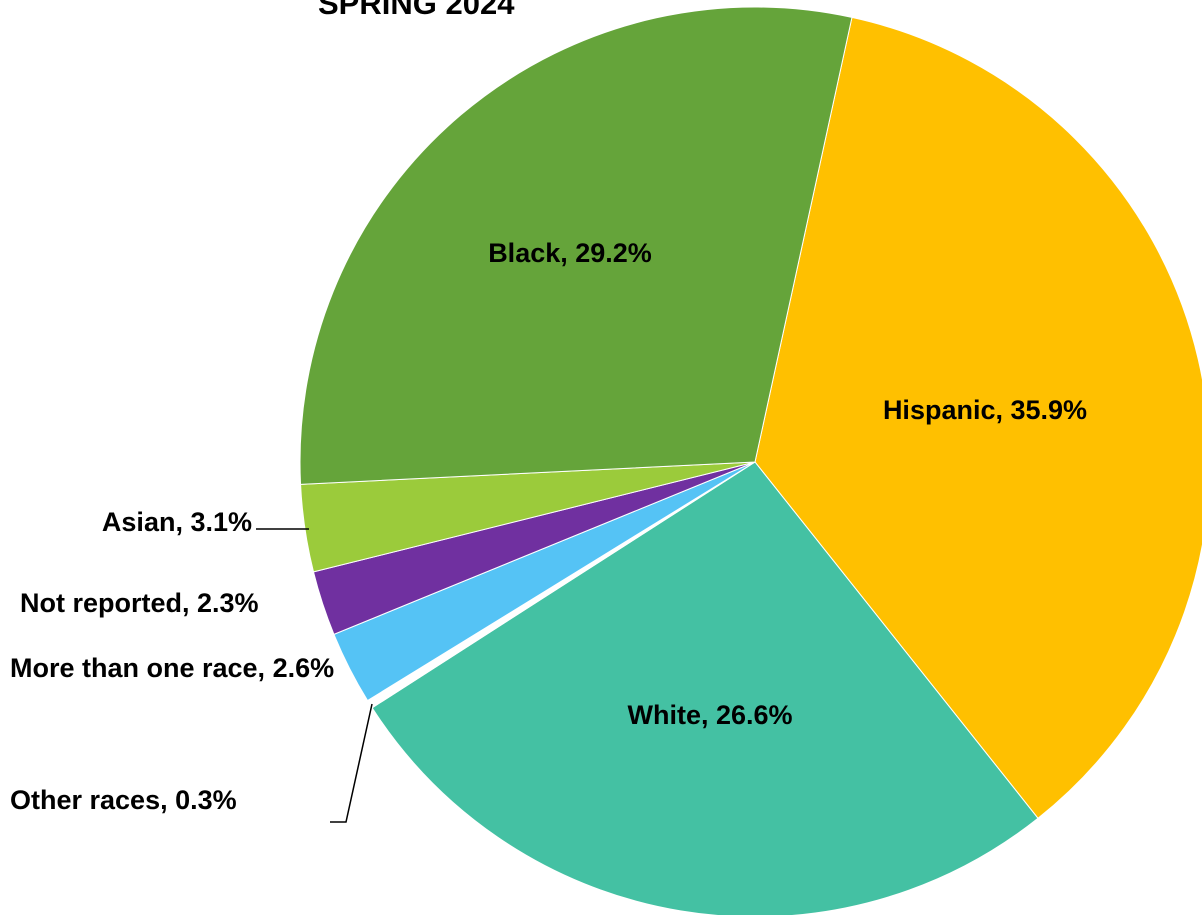 The width and height of the screenshot is (1202, 915). Describe the element at coordinates (139, 603) in the screenshot. I see `data-label: Not reported, 2.3%` at that location.